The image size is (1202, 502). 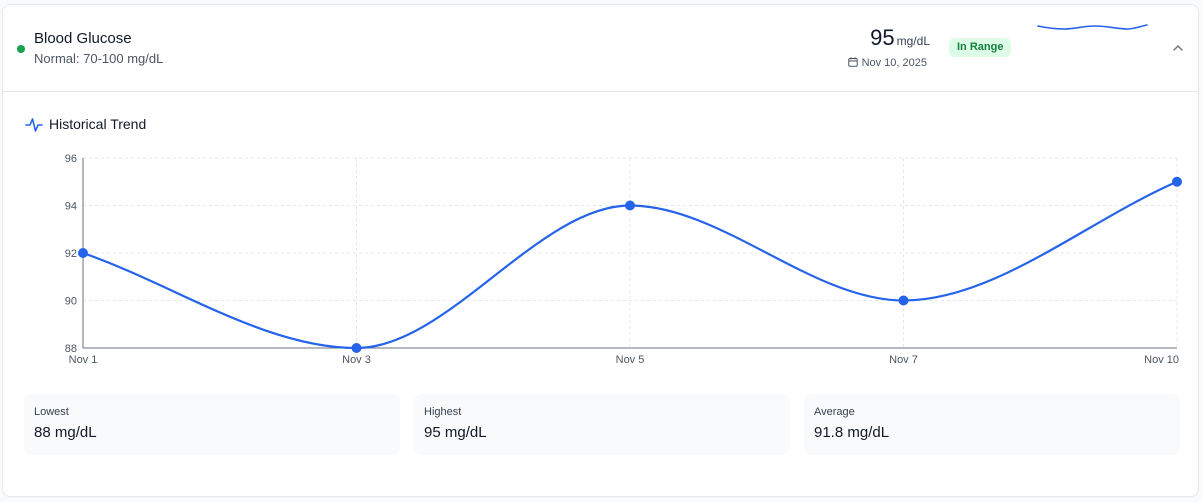 What do you see at coordinates (65, 432) in the screenshot?
I see `stat-value: 88 mg/dL` at bounding box center [65, 432].